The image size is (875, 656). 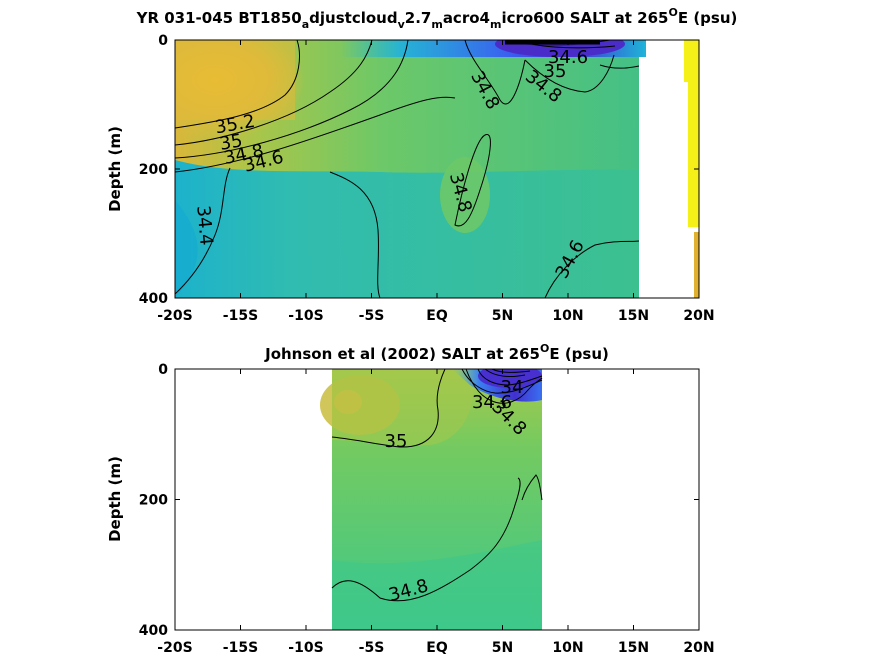 What do you see at coordinates (437, 485) in the screenshot?
I see `bottom-contours` at bounding box center [437, 485].